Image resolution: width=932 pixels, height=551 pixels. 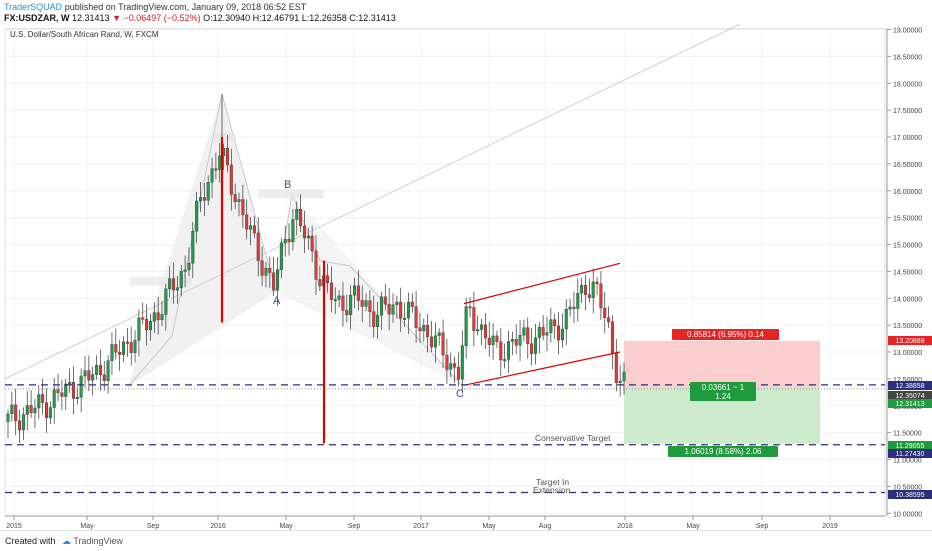 I want to click on reward-label: 1.06019 (8.58%) 2.06, so click(x=723, y=451).